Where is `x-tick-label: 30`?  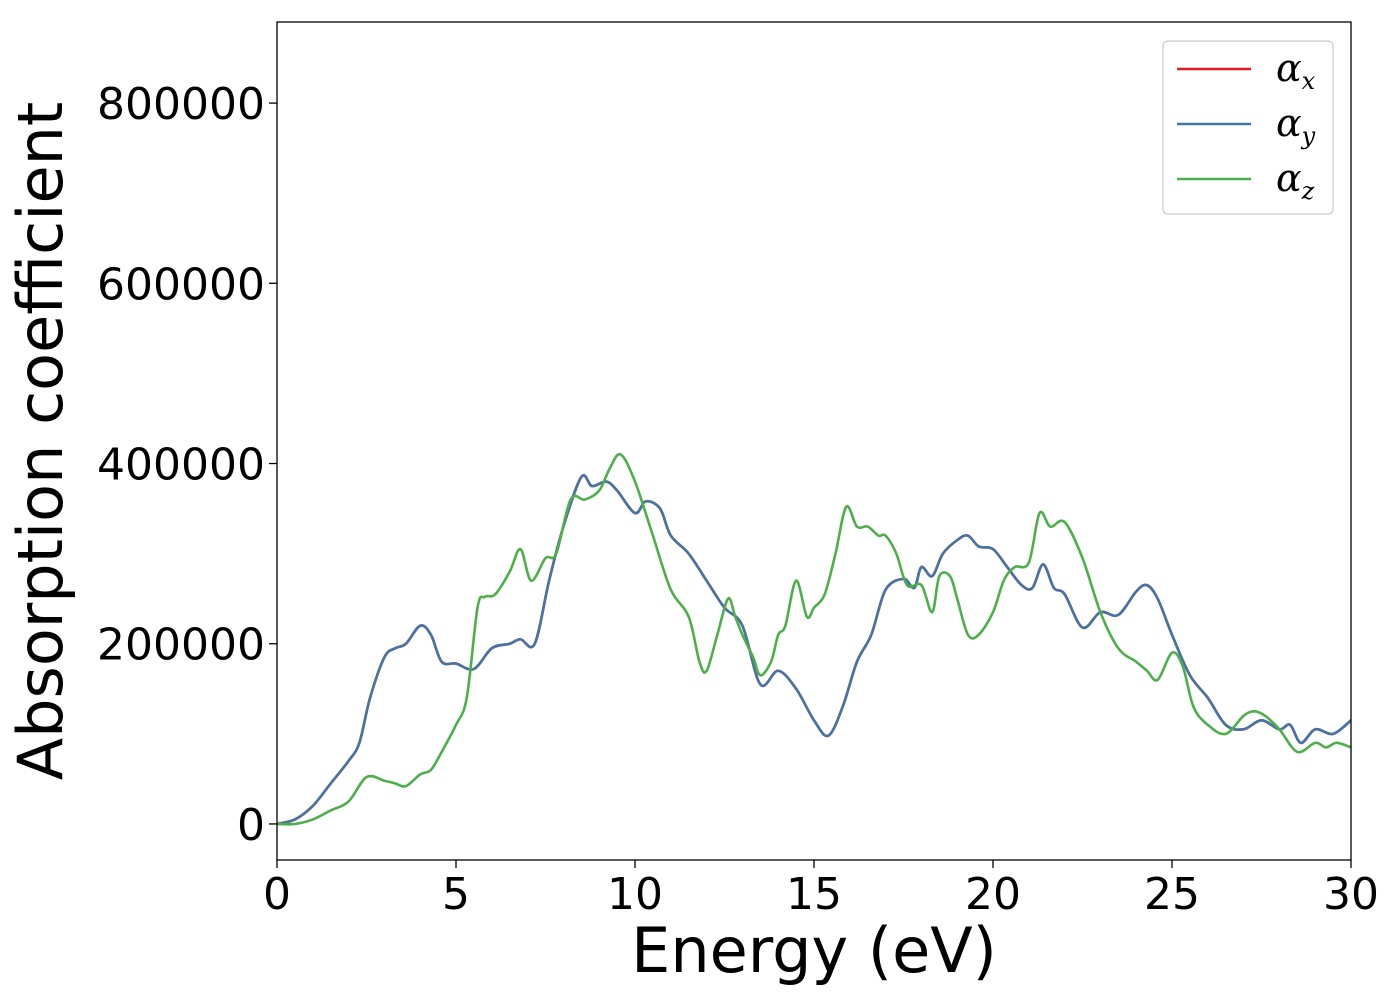
x-tick-label: 30 is located at coordinates (1351, 894).